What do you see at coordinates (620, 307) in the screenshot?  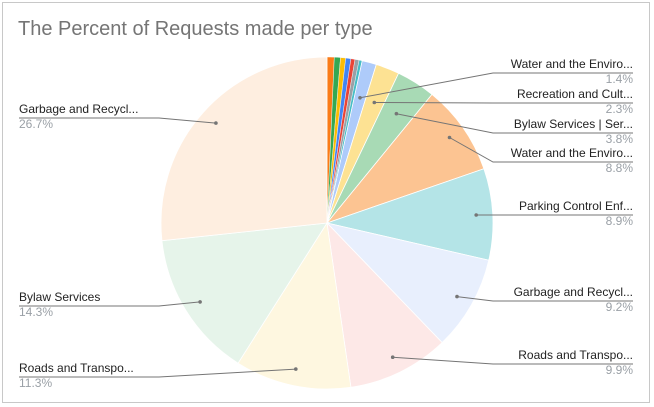 I see `slice-percent-label: 9.2%` at bounding box center [620, 307].